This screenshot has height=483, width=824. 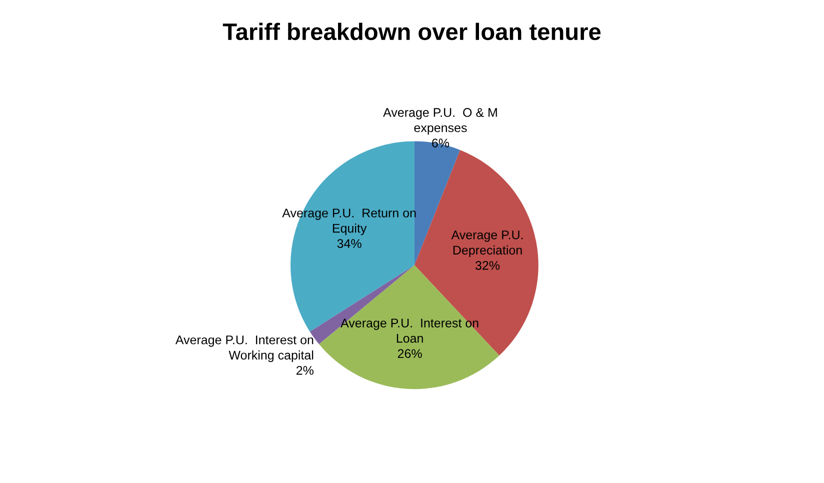 What do you see at coordinates (244, 349) in the screenshot?
I see `slice-label: Average P.U. Interest on Working capital` at bounding box center [244, 349].